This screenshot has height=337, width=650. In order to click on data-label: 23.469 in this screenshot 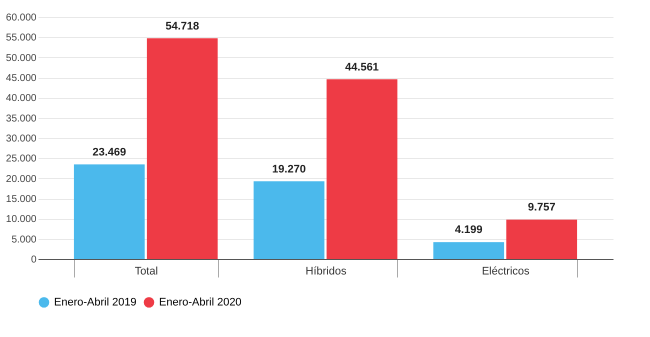, I will do `click(109, 152)`.